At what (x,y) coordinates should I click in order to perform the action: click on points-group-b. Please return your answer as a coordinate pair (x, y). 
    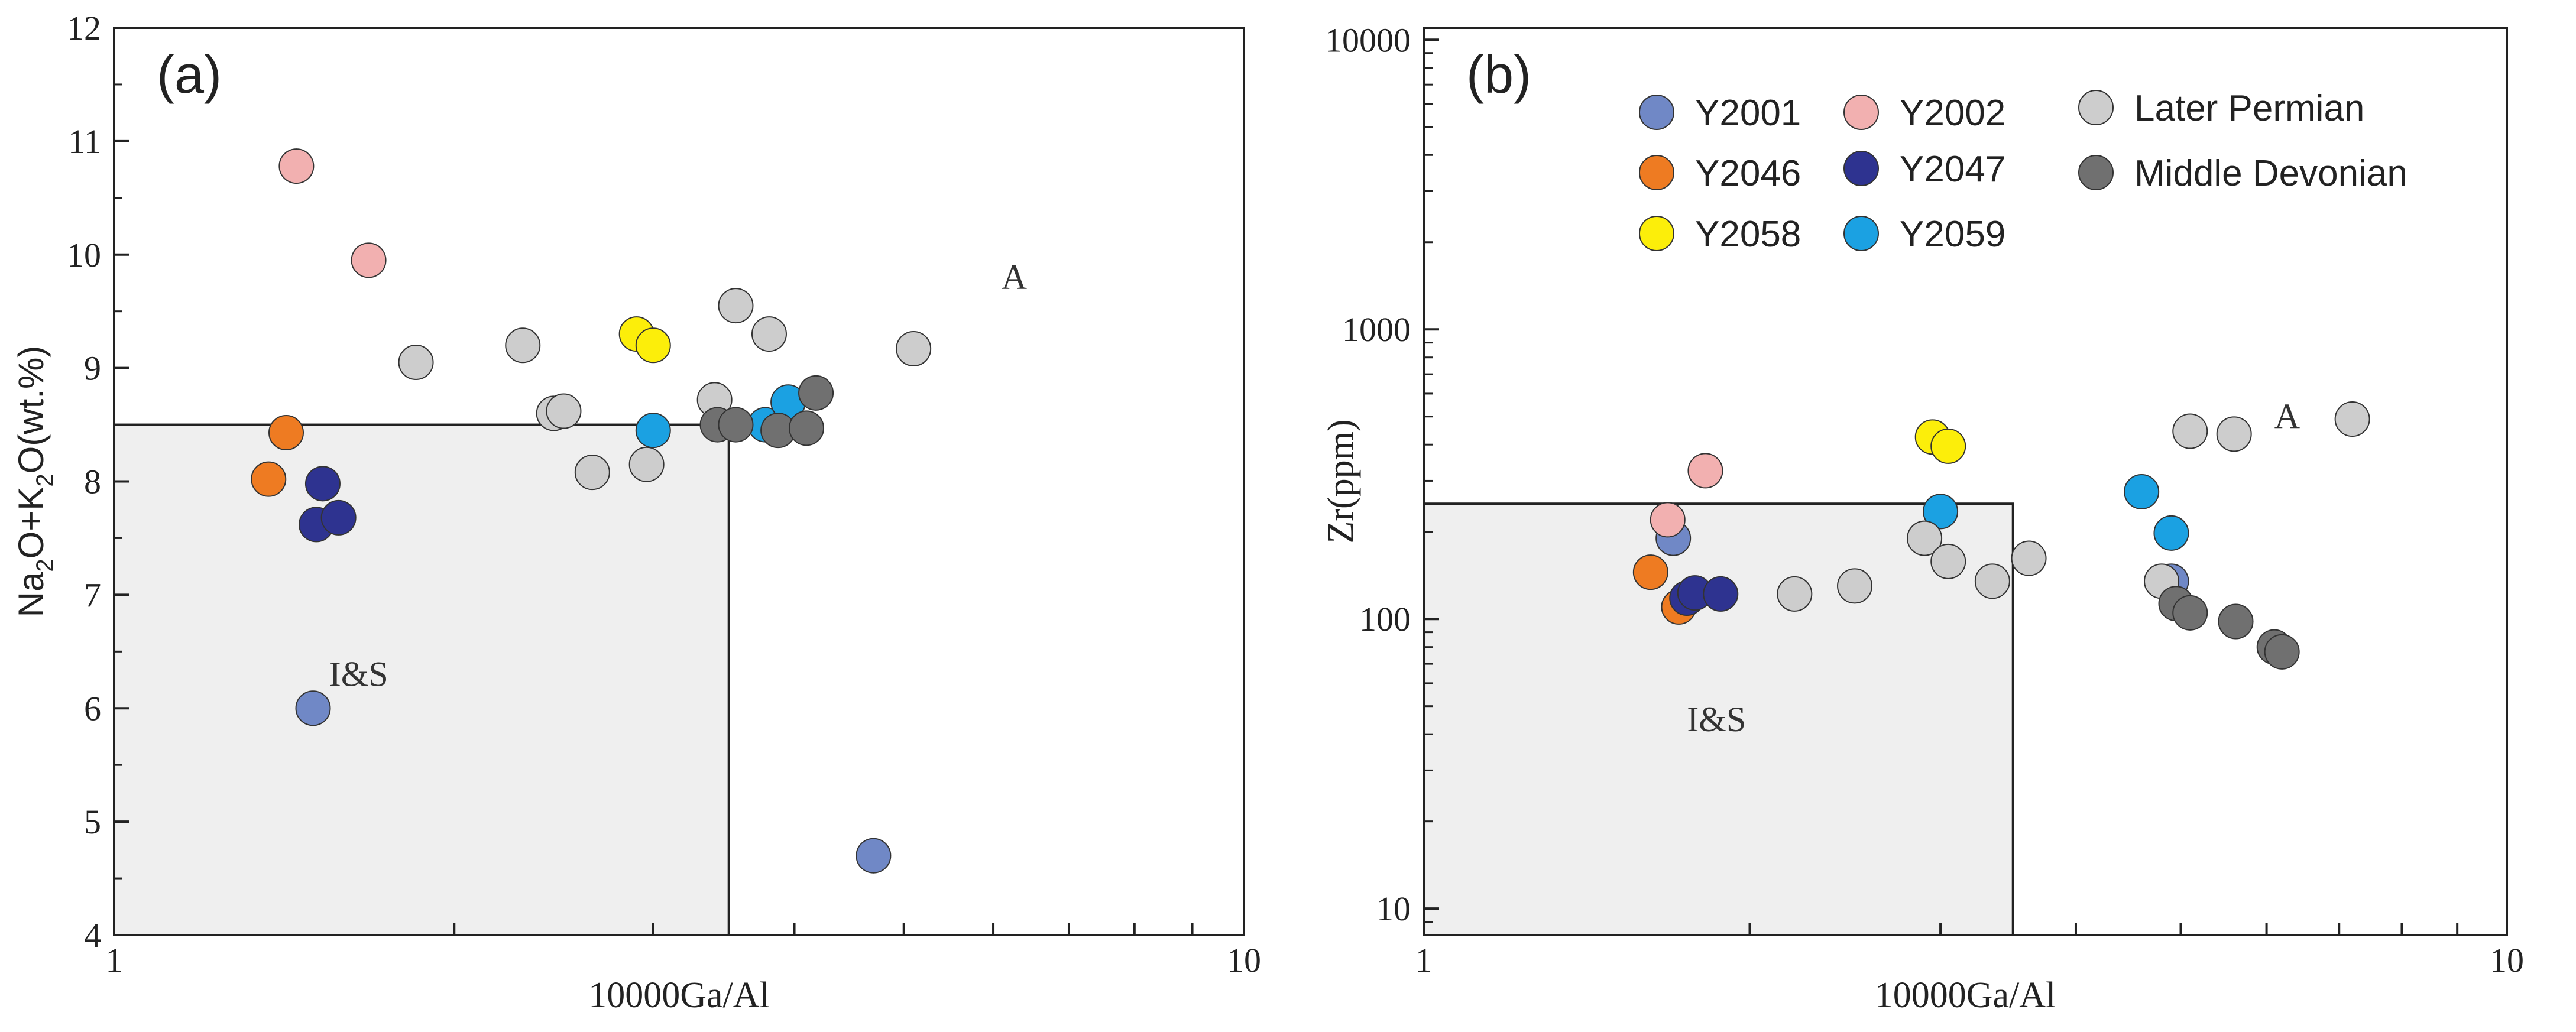
    Looking at the image, I should click on (2001, 535).